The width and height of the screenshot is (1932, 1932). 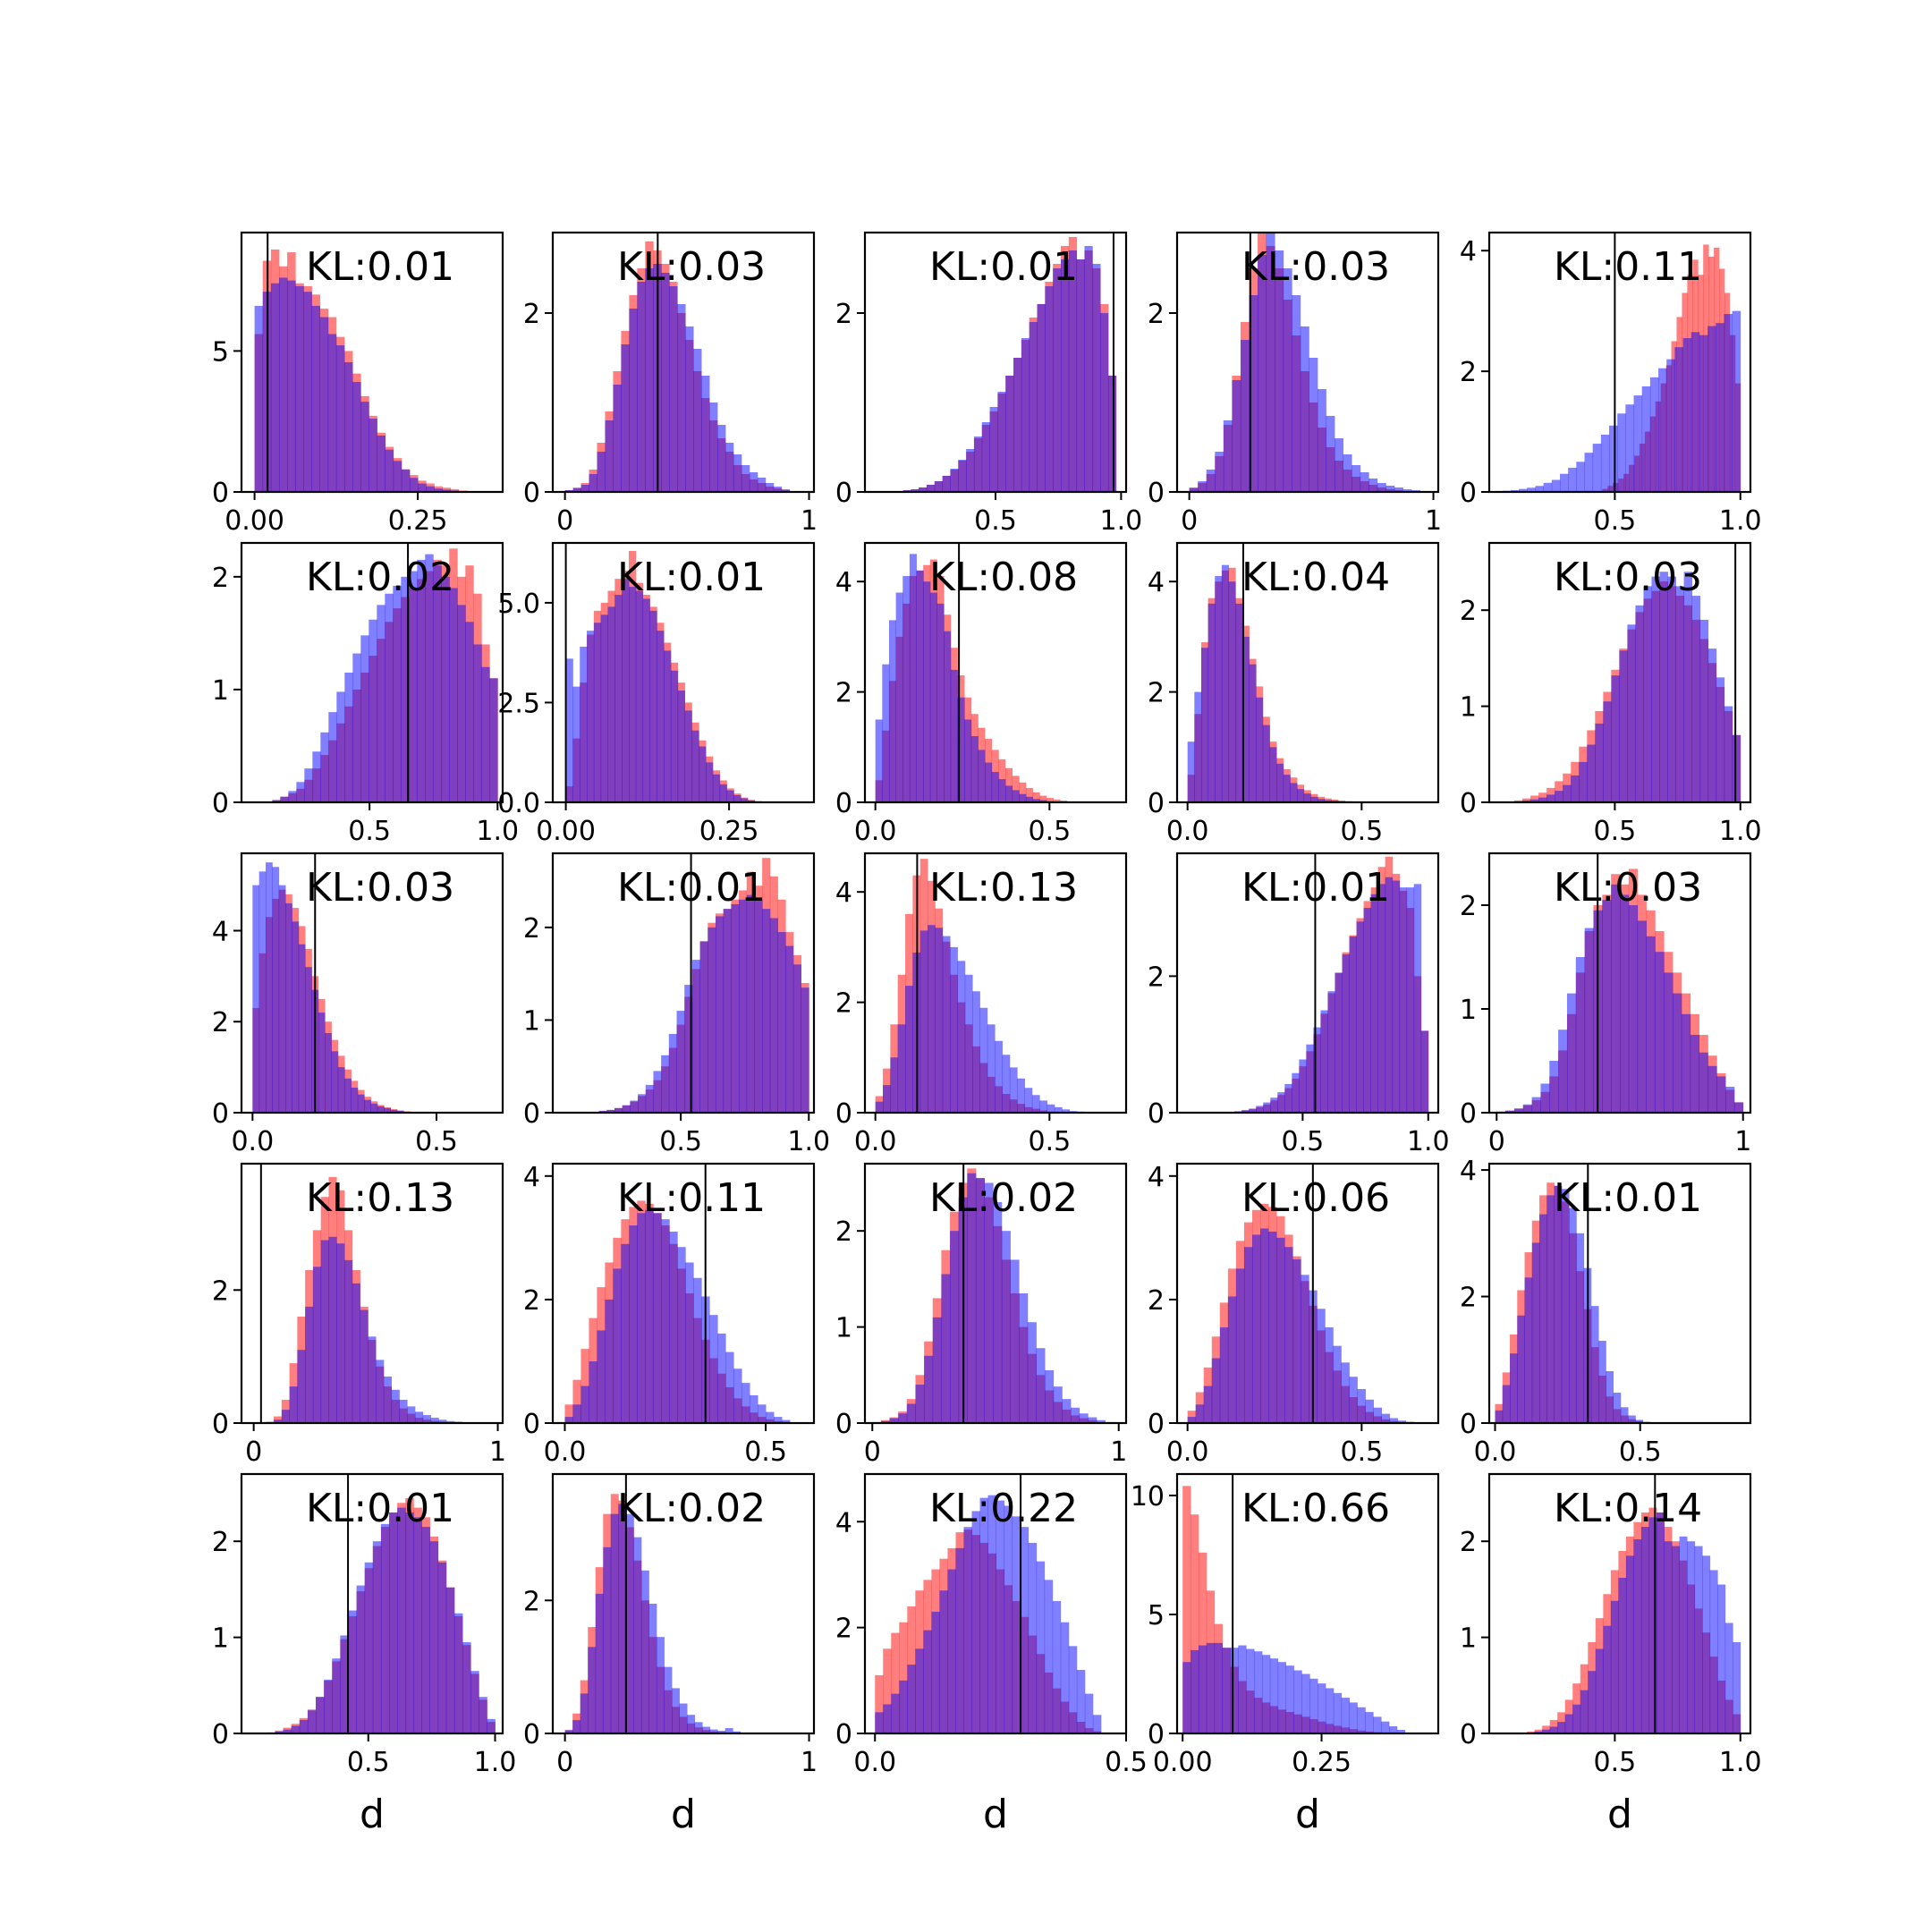 What do you see at coordinates (1496, 1141) in the screenshot?
I see `x-tick-label: 0` at bounding box center [1496, 1141].